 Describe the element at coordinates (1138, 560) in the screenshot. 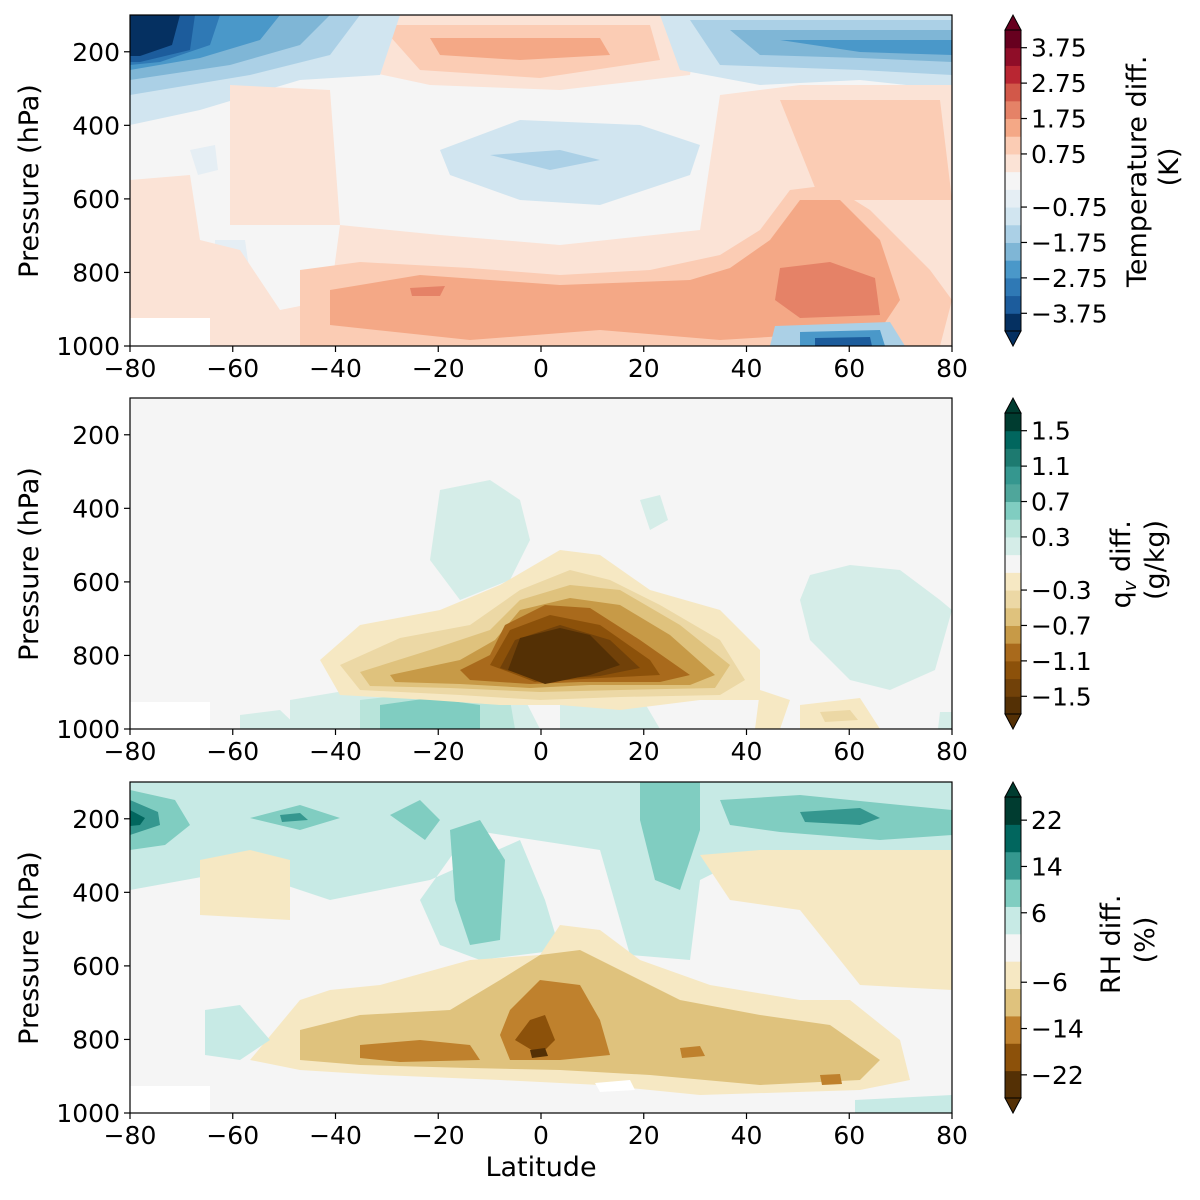

I see `colorbar-label-qv: qv diff. (g/kg)` at that location.